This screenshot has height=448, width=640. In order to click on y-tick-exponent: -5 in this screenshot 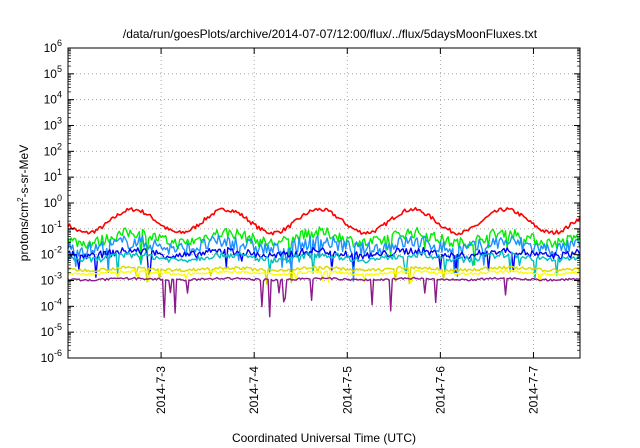, I will do `click(58, 327)`.